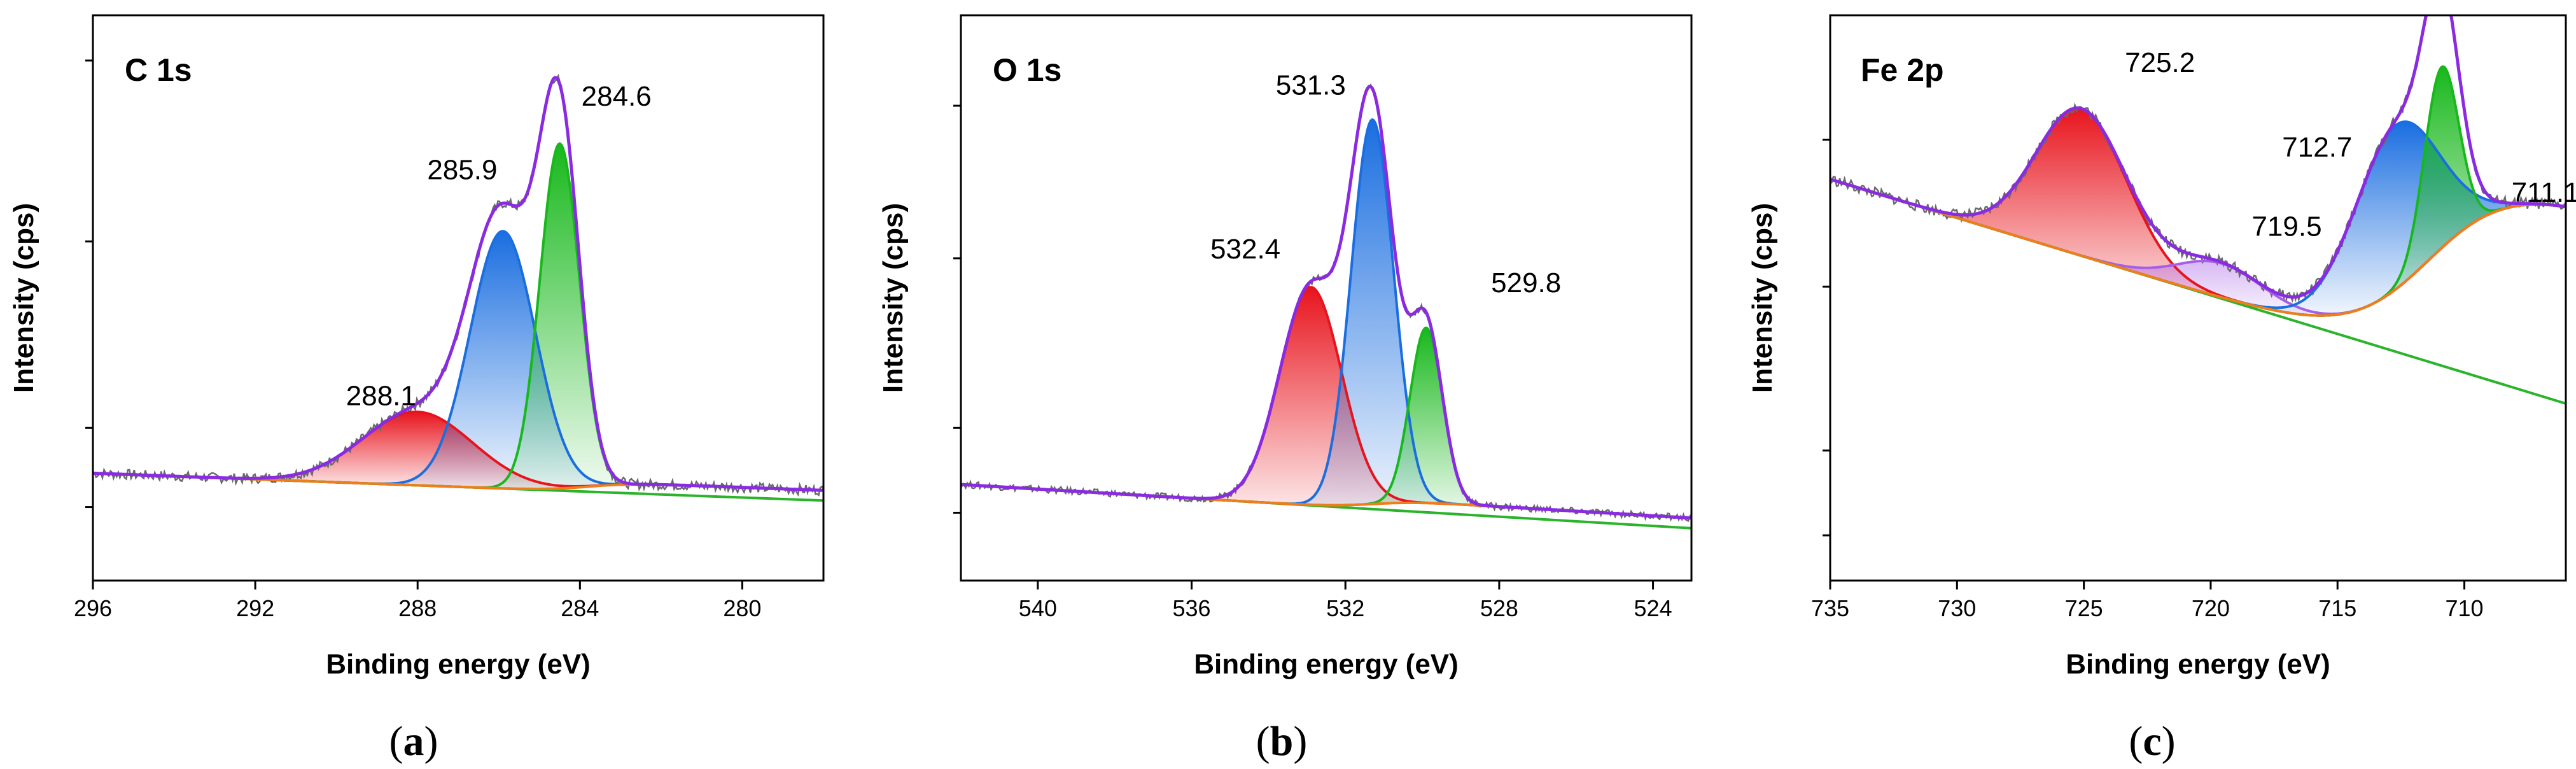 This screenshot has height=769, width=2576. What do you see at coordinates (1957, 608) in the screenshot?
I see `x-tick-label-c-1: 730` at bounding box center [1957, 608].